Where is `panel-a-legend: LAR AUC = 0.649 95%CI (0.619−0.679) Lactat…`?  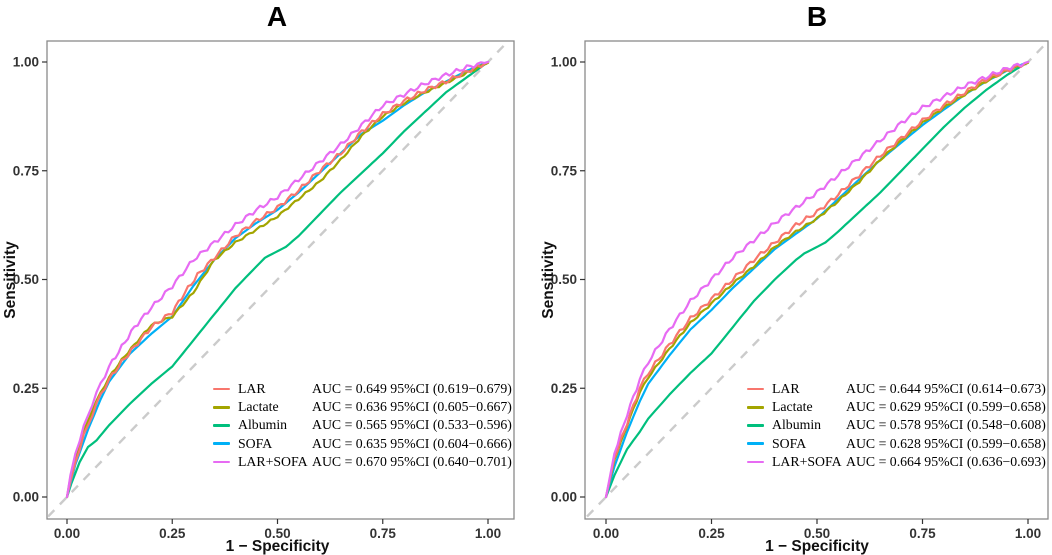
panel-a-legend: LAR AUC = 0.649 95%CI (0.619−0.679) Lactat… is located at coordinates (362, 425).